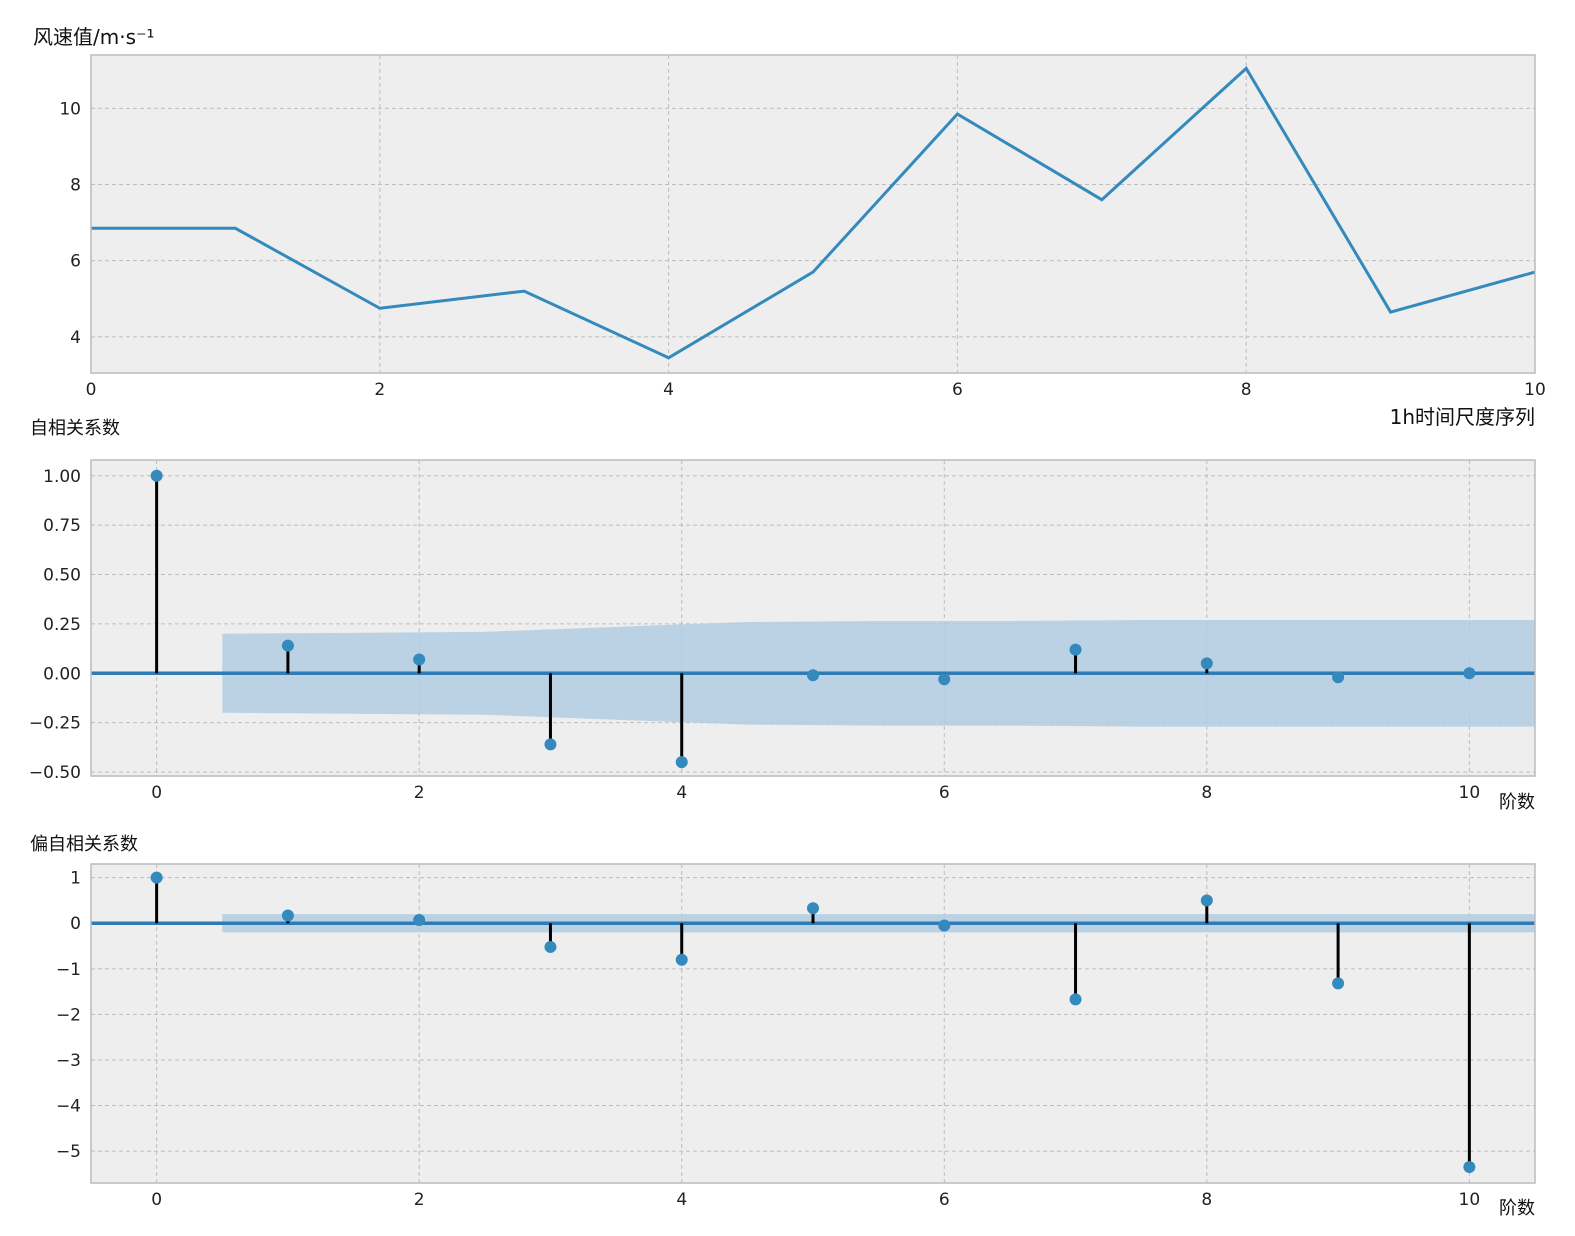 This screenshot has height=1236, width=1575. What do you see at coordinates (75, 924) in the screenshot?
I see `y-tick-label: 0` at bounding box center [75, 924].